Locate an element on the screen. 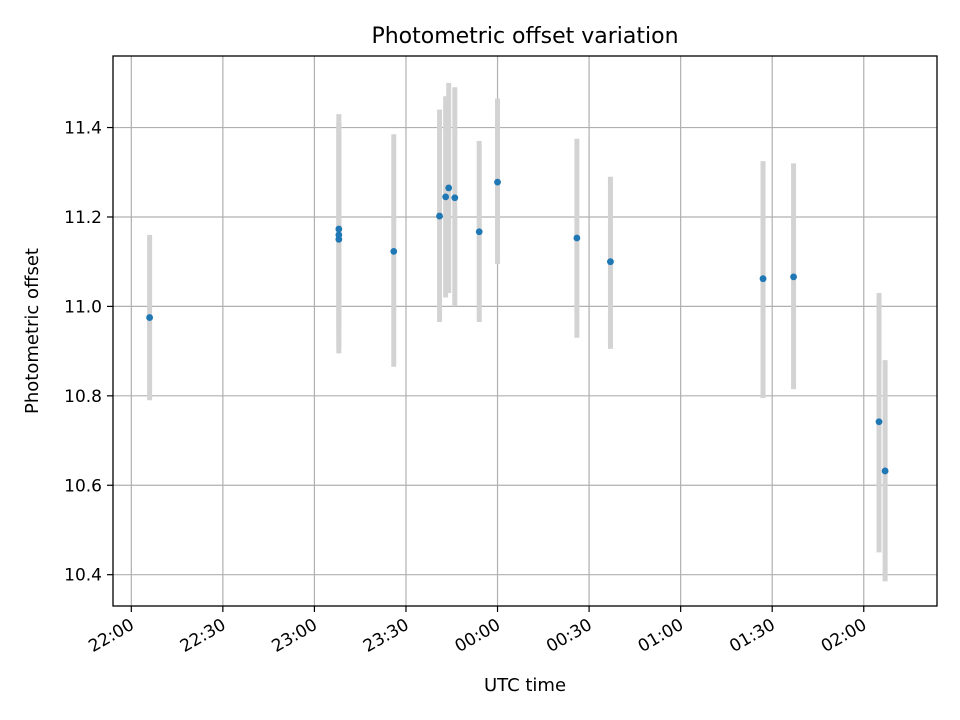  y-tick-label: 10.4 is located at coordinates (83, 576).